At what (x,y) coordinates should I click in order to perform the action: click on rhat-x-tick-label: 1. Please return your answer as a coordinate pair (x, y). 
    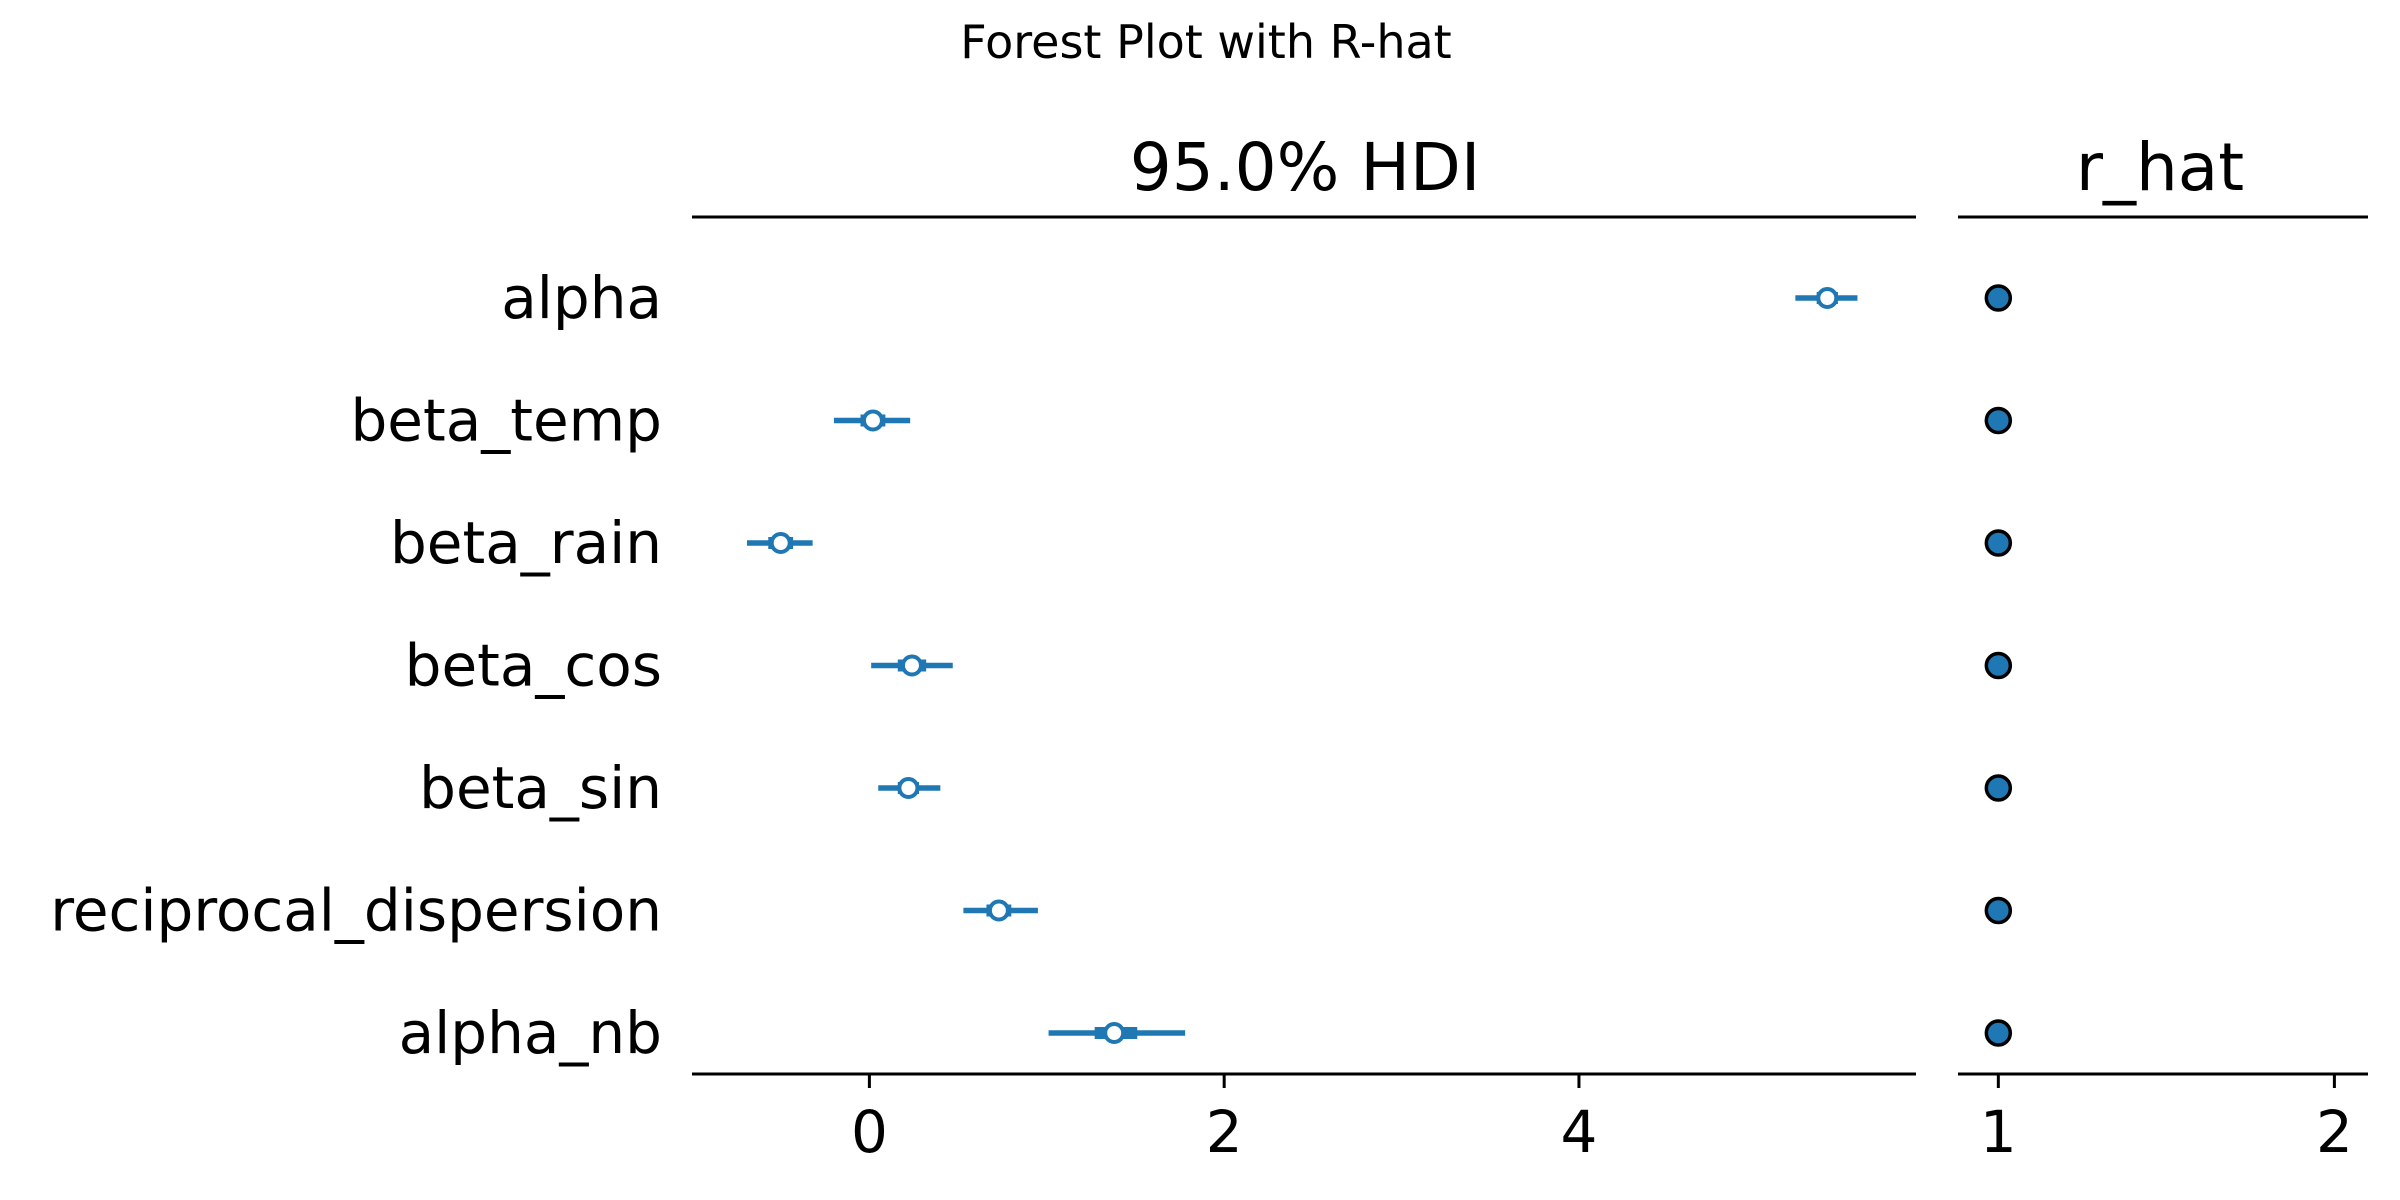
    Looking at the image, I should click on (1998, 1132).